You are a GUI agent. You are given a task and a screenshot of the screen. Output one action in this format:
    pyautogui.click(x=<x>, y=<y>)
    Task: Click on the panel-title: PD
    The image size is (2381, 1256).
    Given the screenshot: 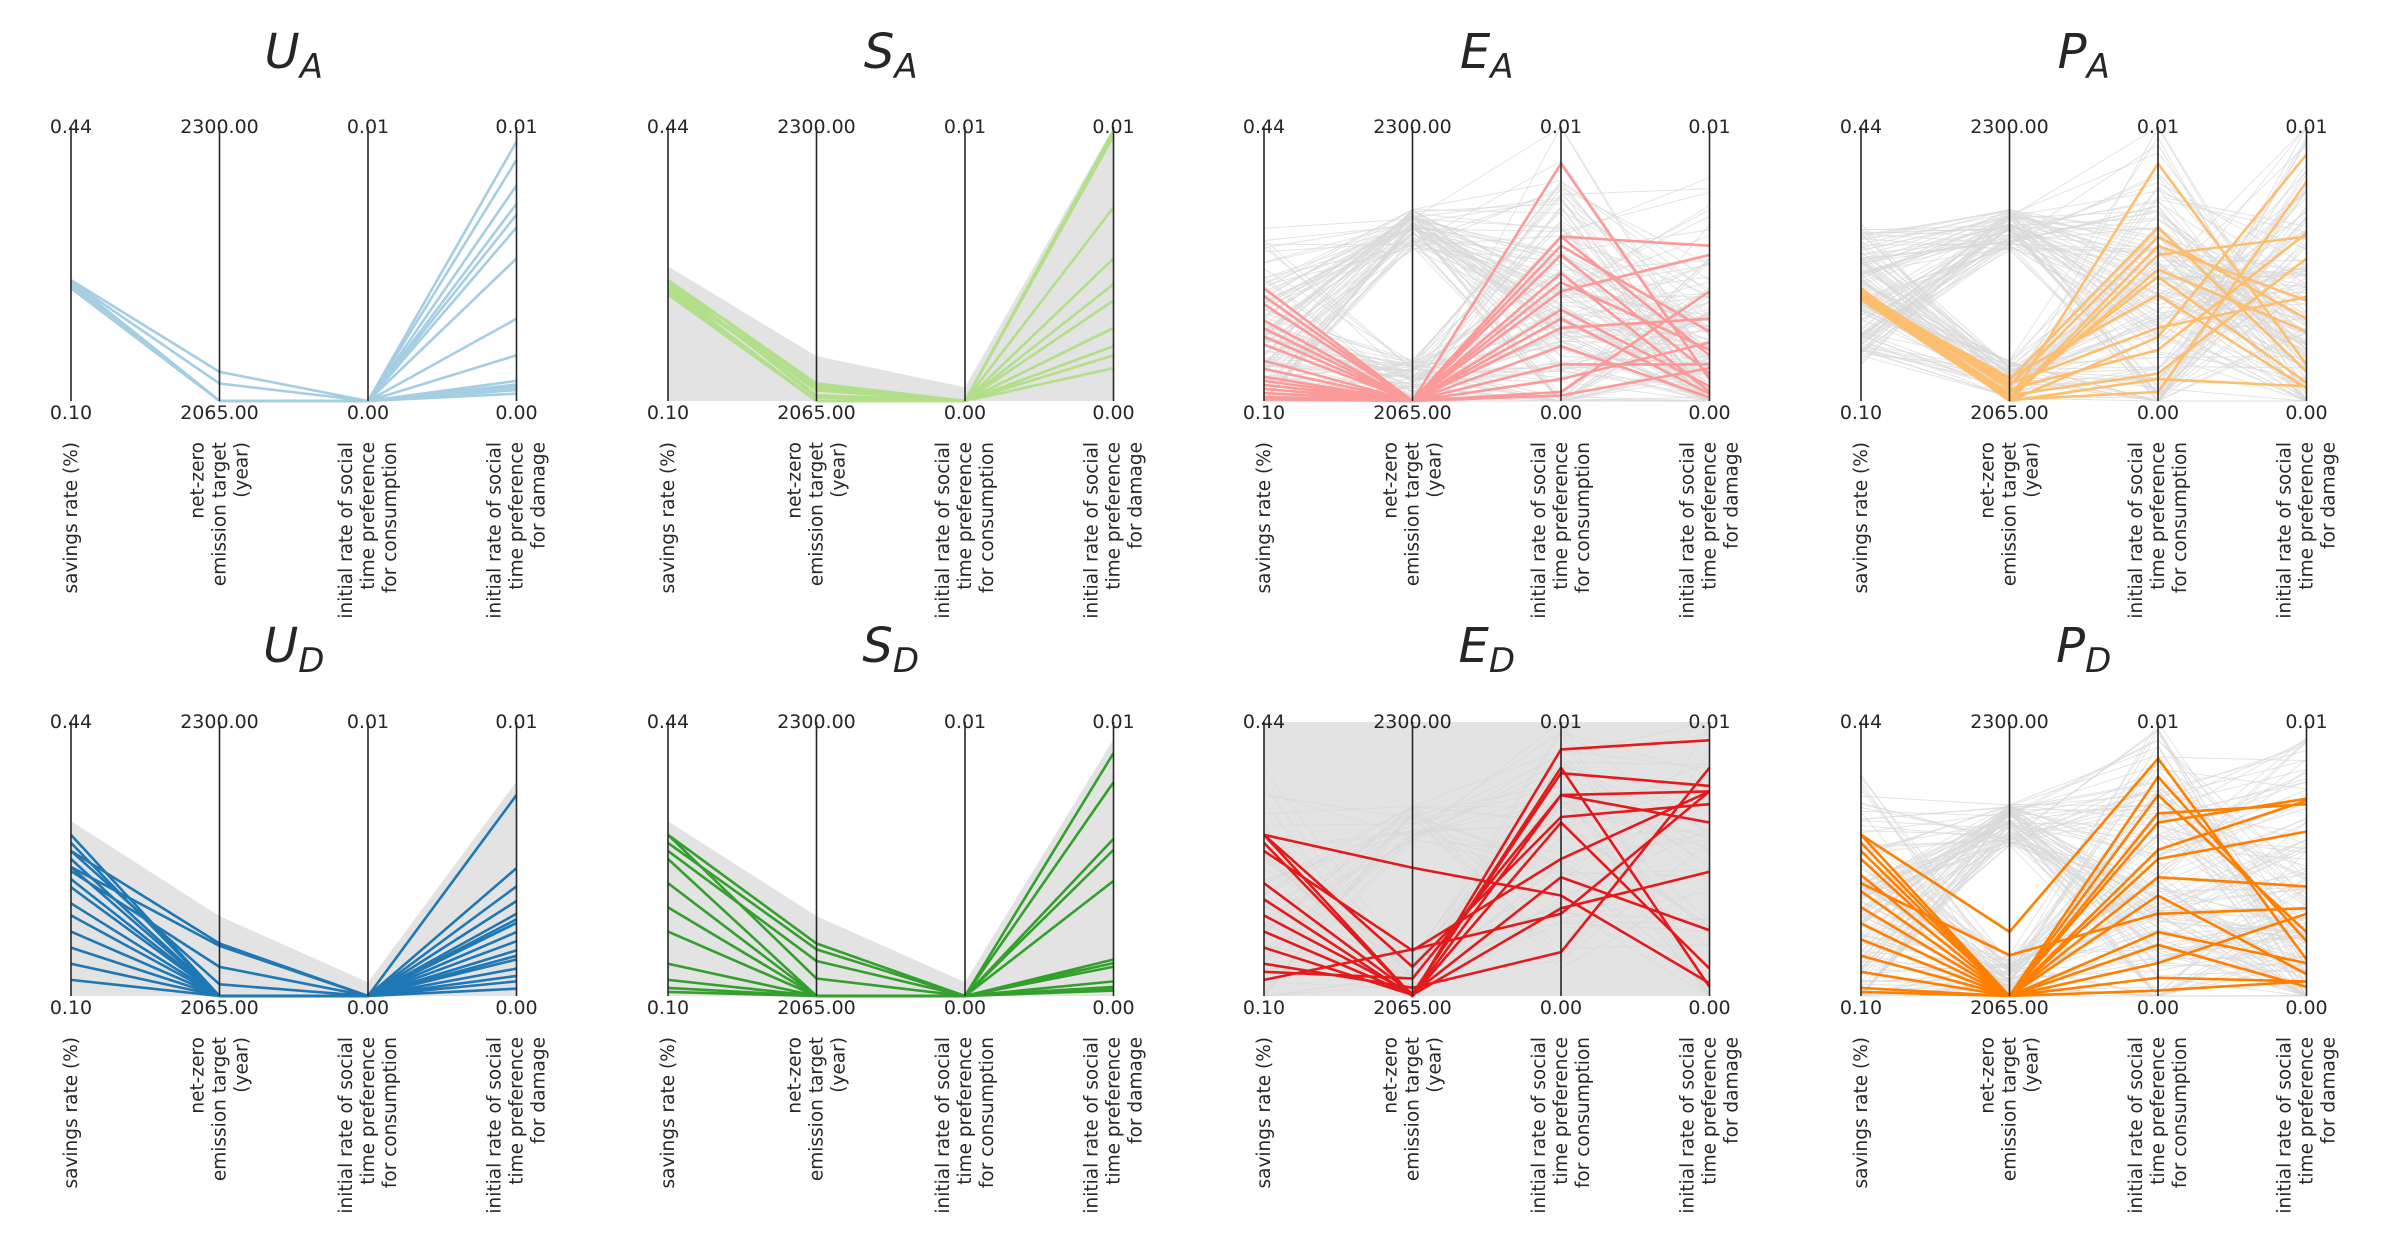 What is the action you would take?
    pyautogui.click(x=2083, y=649)
    